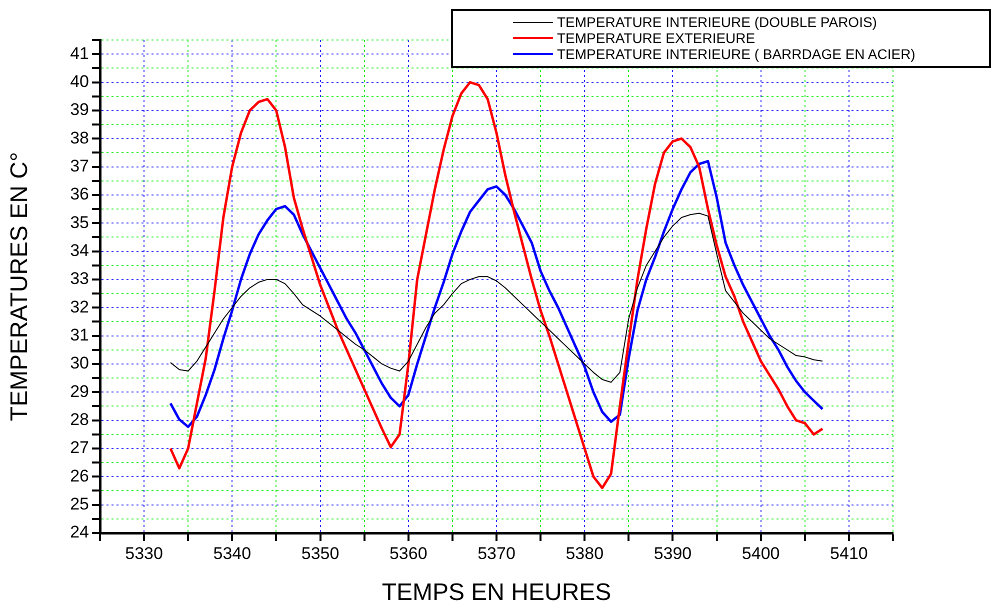 Image resolution: width=993 pixels, height=610 pixels. I want to click on x-tick-label: 5330, so click(144, 553).